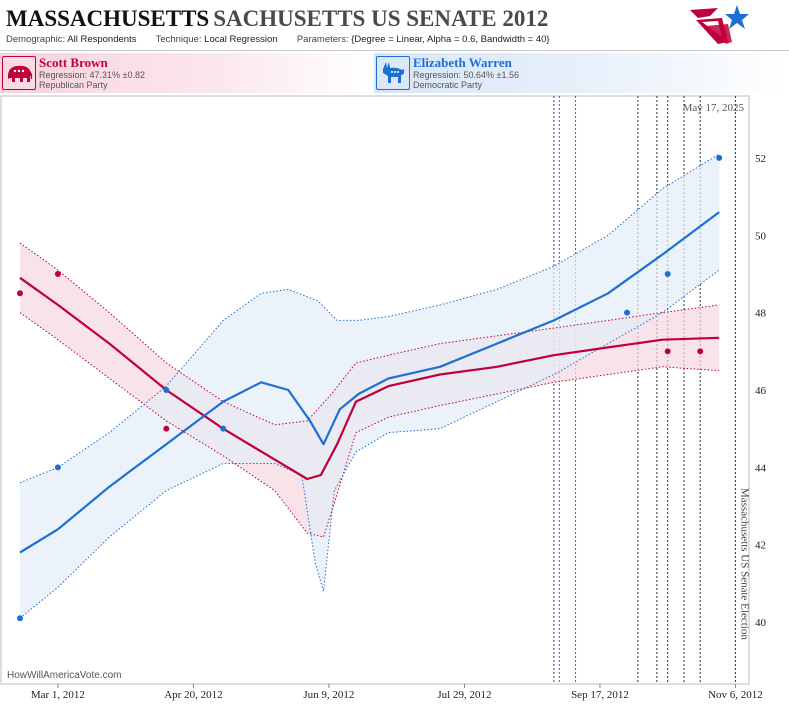 This screenshot has height=704, width=789. I want to click on chart-date-label: May 17, 2025, so click(714, 108).